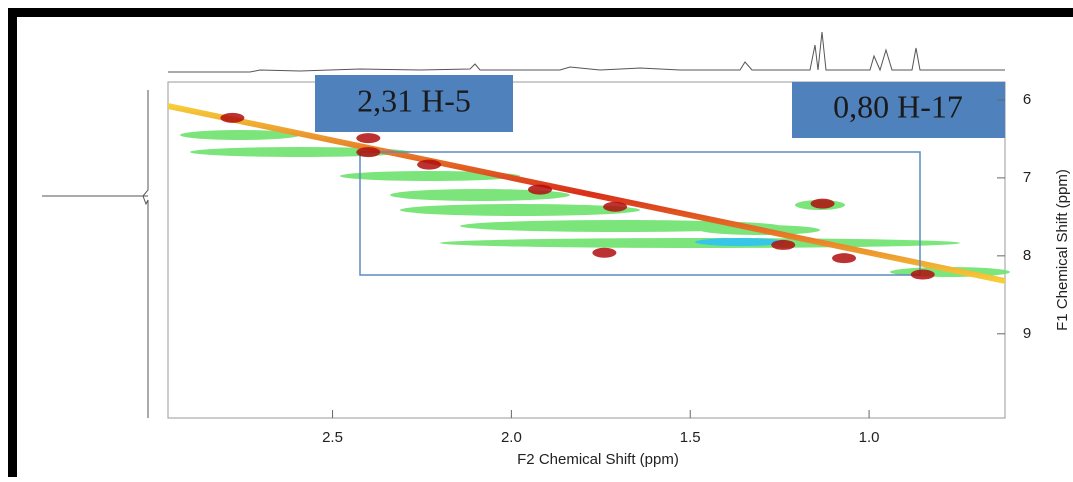 The height and width of the screenshot is (482, 1073). What do you see at coordinates (1062, 250) in the screenshot?
I see `y-axis-label: F1 Chemical Shift (ppm)` at bounding box center [1062, 250].